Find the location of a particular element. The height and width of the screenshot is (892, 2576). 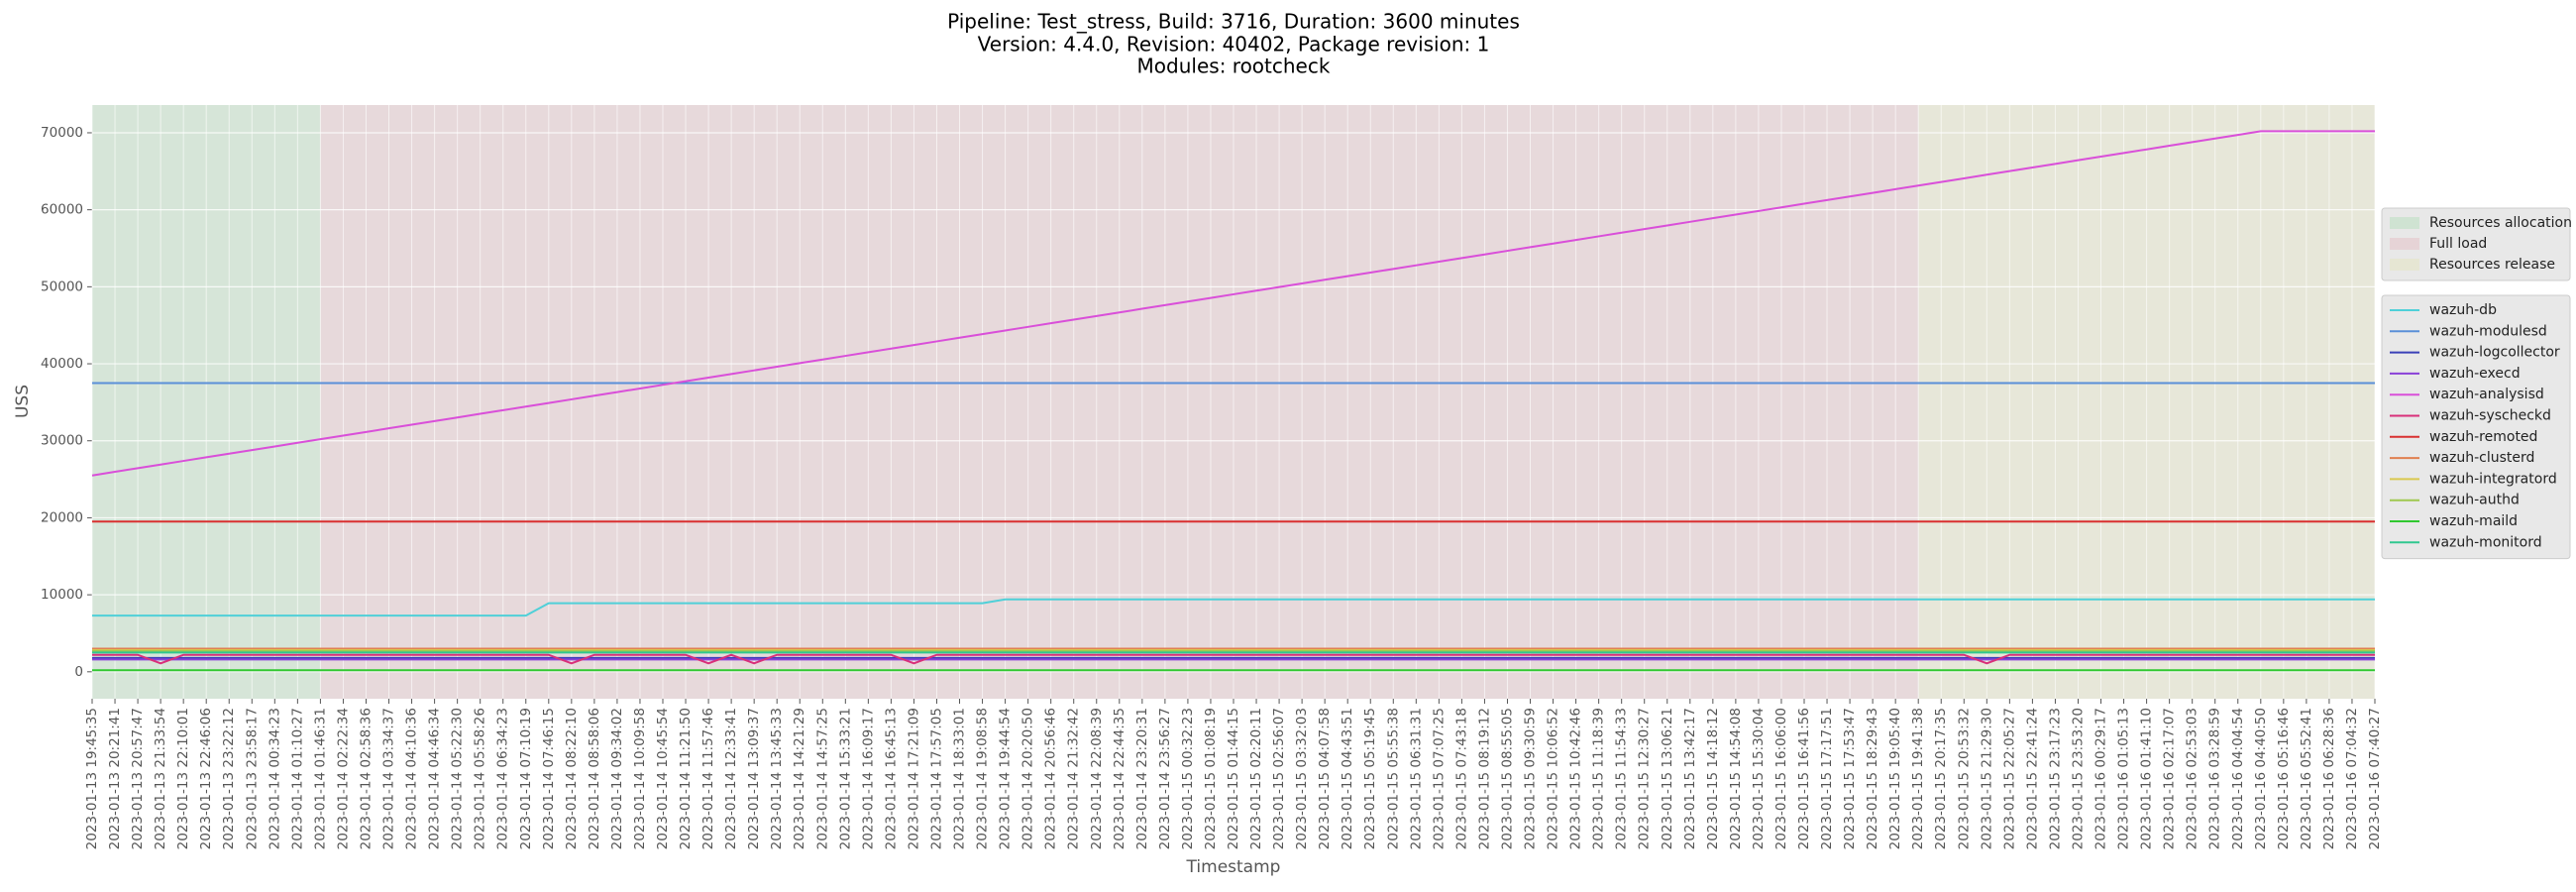

x-tick-label: 2023-01-14 01:46:31 is located at coordinates (320, 779).